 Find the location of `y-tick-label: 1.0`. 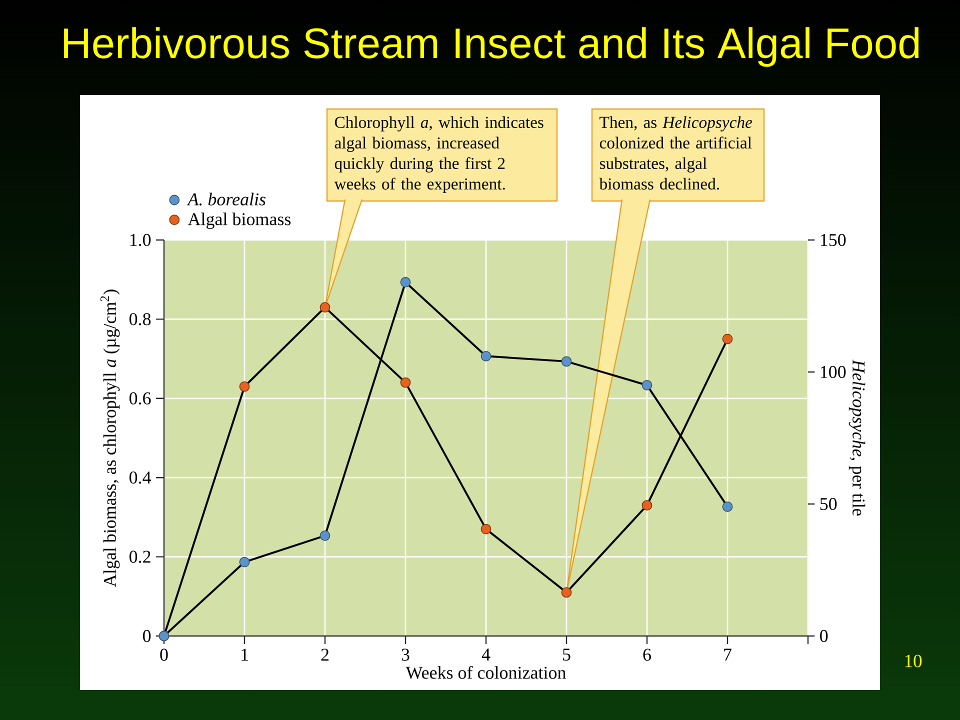

y-tick-label: 1.0 is located at coordinates (140, 240).